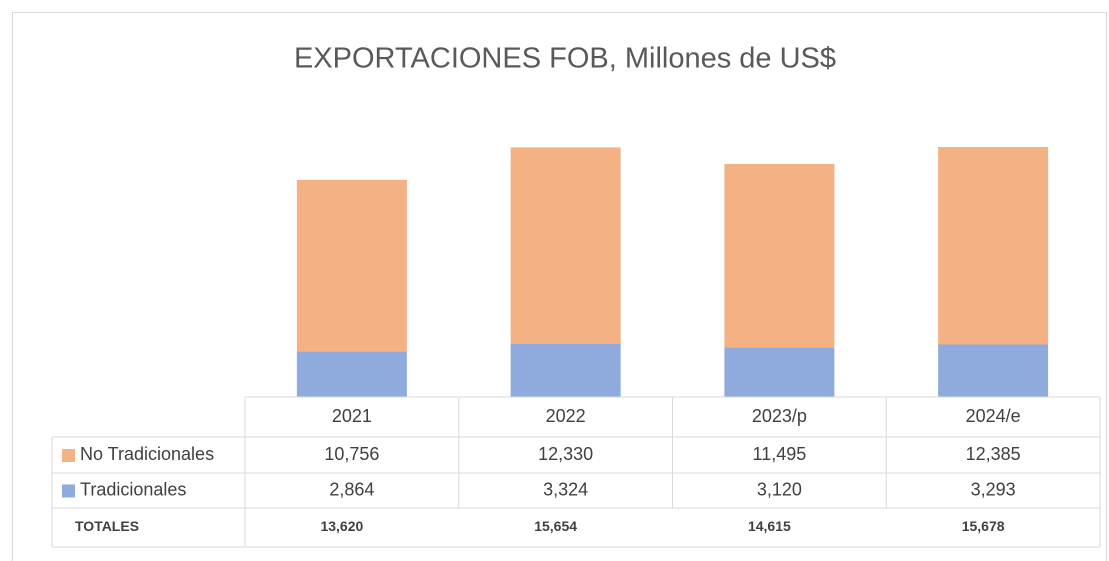 The height and width of the screenshot is (561, 1109). What do you see at coordinates (983, 526) in the screenshot?
I see `total-label: 15,678` at bounding box center [983, 526].